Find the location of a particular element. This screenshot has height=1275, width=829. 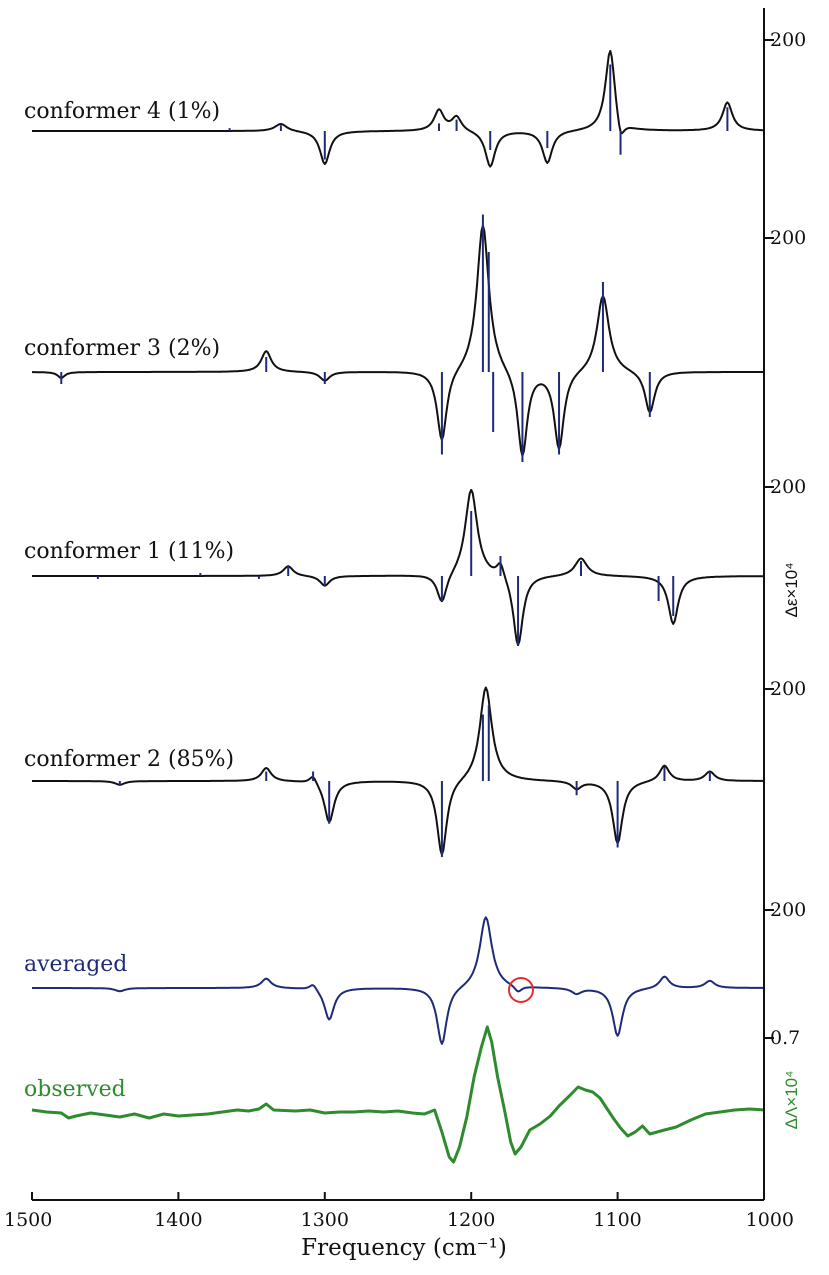

panel-label: observed is located at coordinates (75, 1089).